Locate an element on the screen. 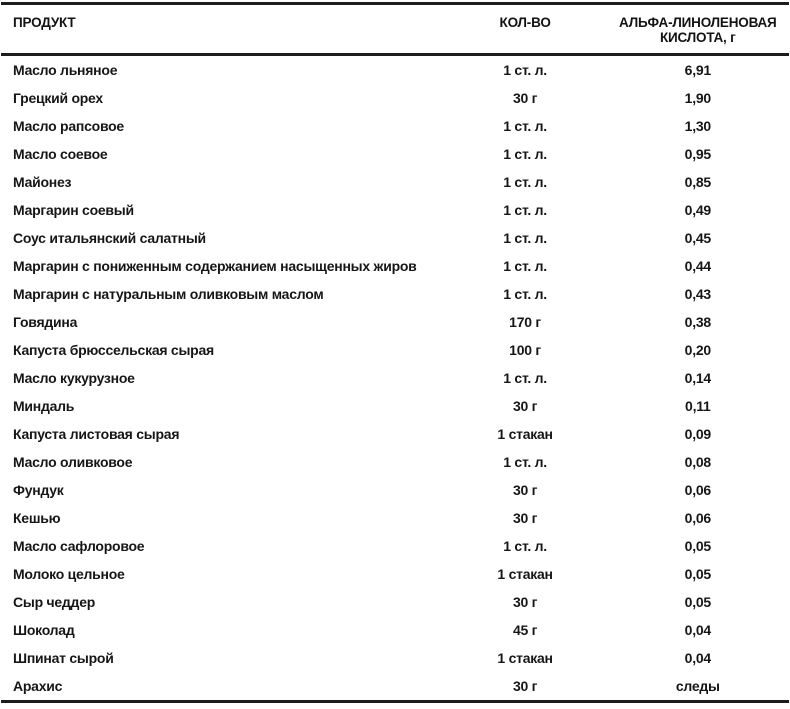 Image resolution: width=790 pixels, height=709 pixels. product-cell: Масло рапсовое is located at coordinates (68, 126).